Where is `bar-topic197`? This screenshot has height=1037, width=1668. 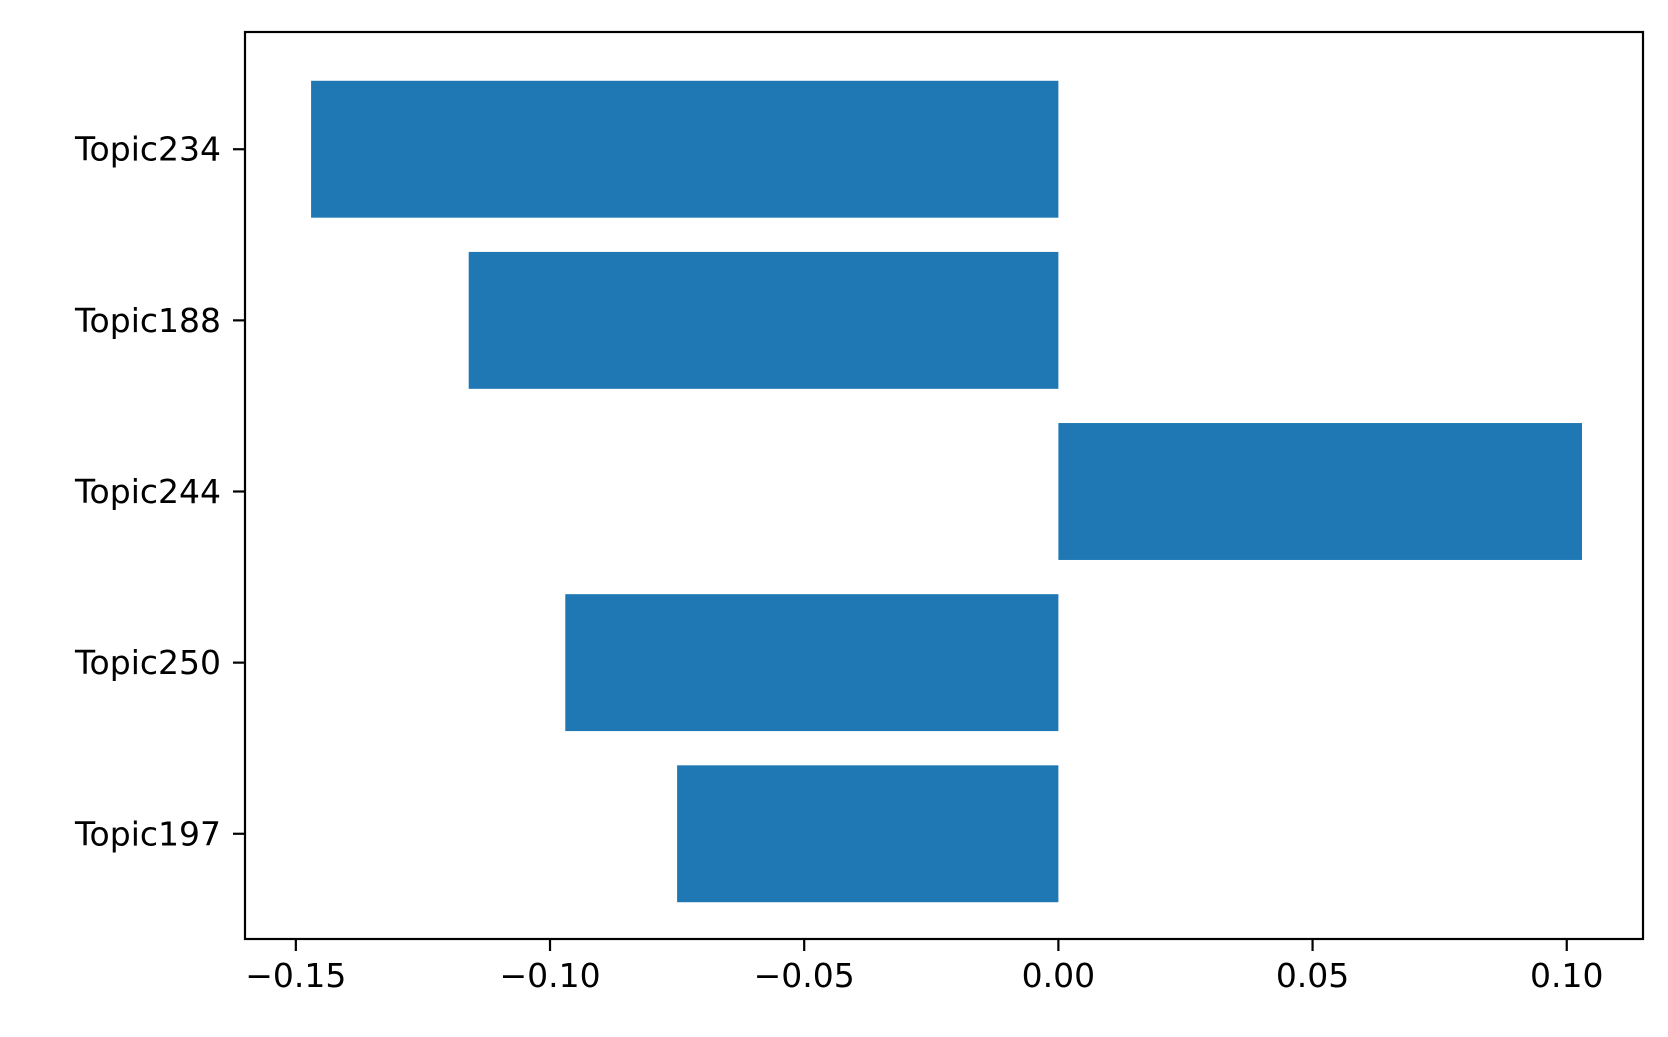
bar-topic197 is located at coordinates (868, 834).